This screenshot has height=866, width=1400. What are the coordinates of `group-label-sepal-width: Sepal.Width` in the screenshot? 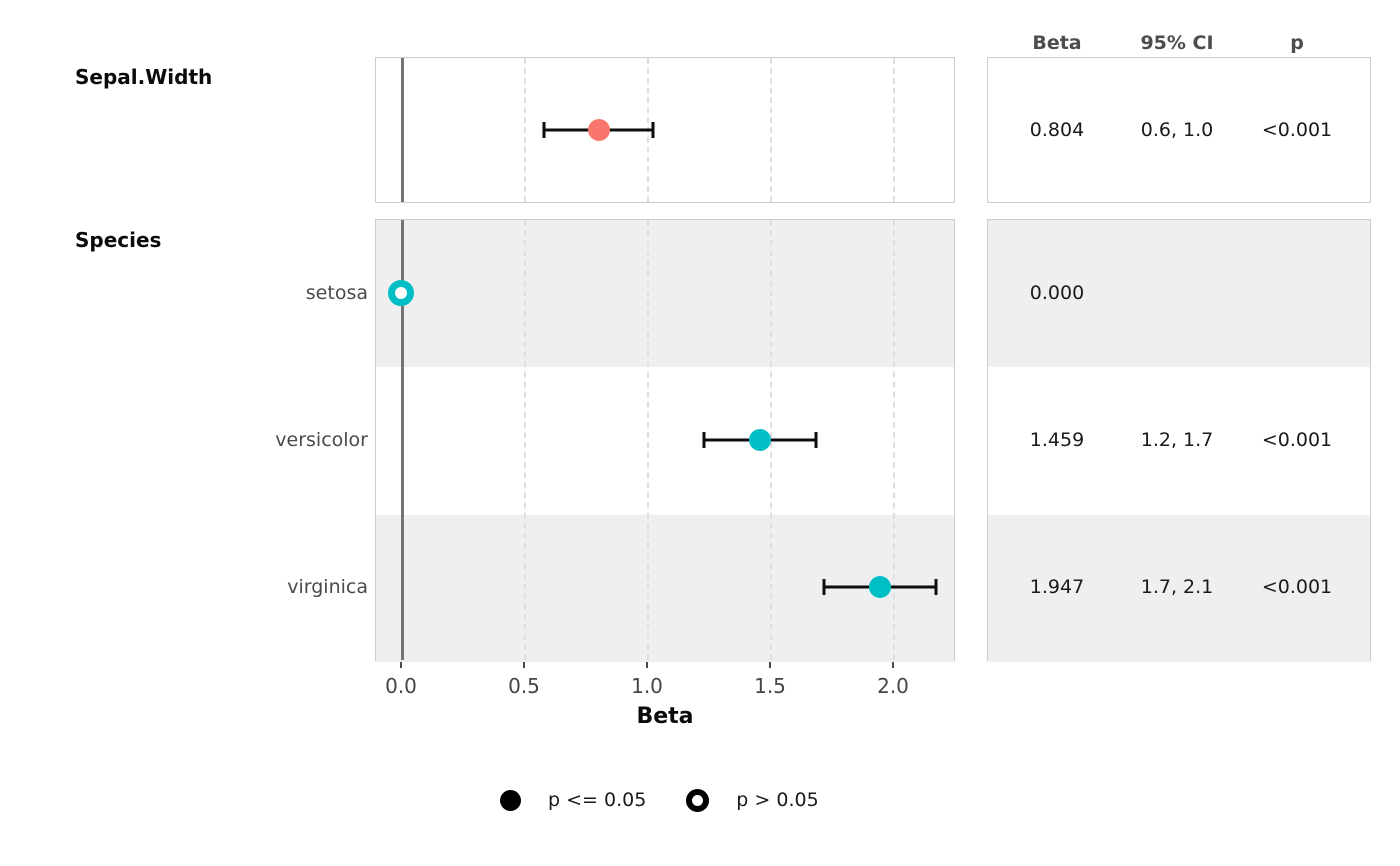 It's located at (144, 77).